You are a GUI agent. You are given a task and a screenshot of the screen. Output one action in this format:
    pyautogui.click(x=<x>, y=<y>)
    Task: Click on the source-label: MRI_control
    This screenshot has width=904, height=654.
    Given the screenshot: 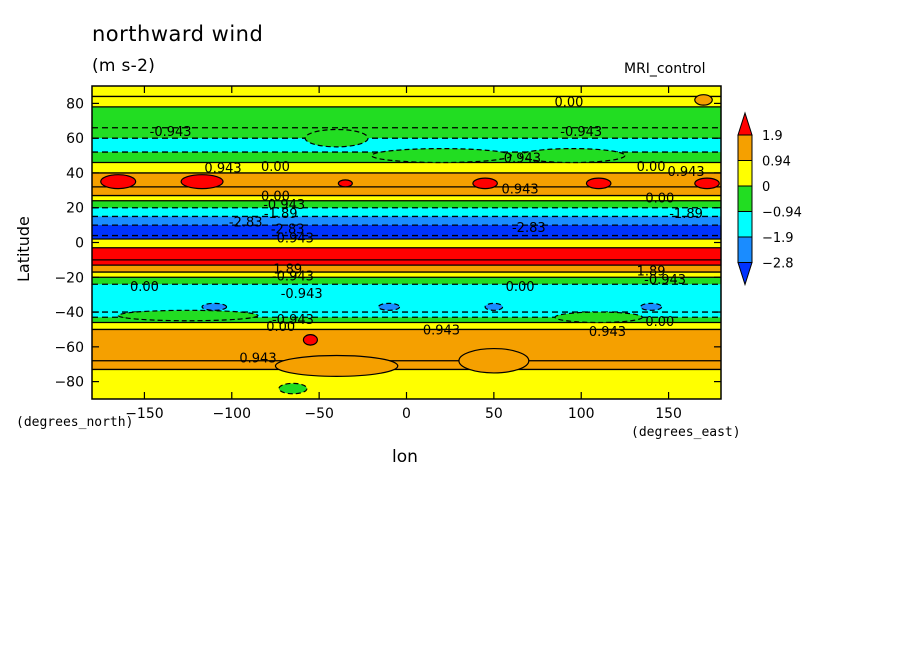 What is the action you would take?
    pyautogui.click(x=665, y=69)
    